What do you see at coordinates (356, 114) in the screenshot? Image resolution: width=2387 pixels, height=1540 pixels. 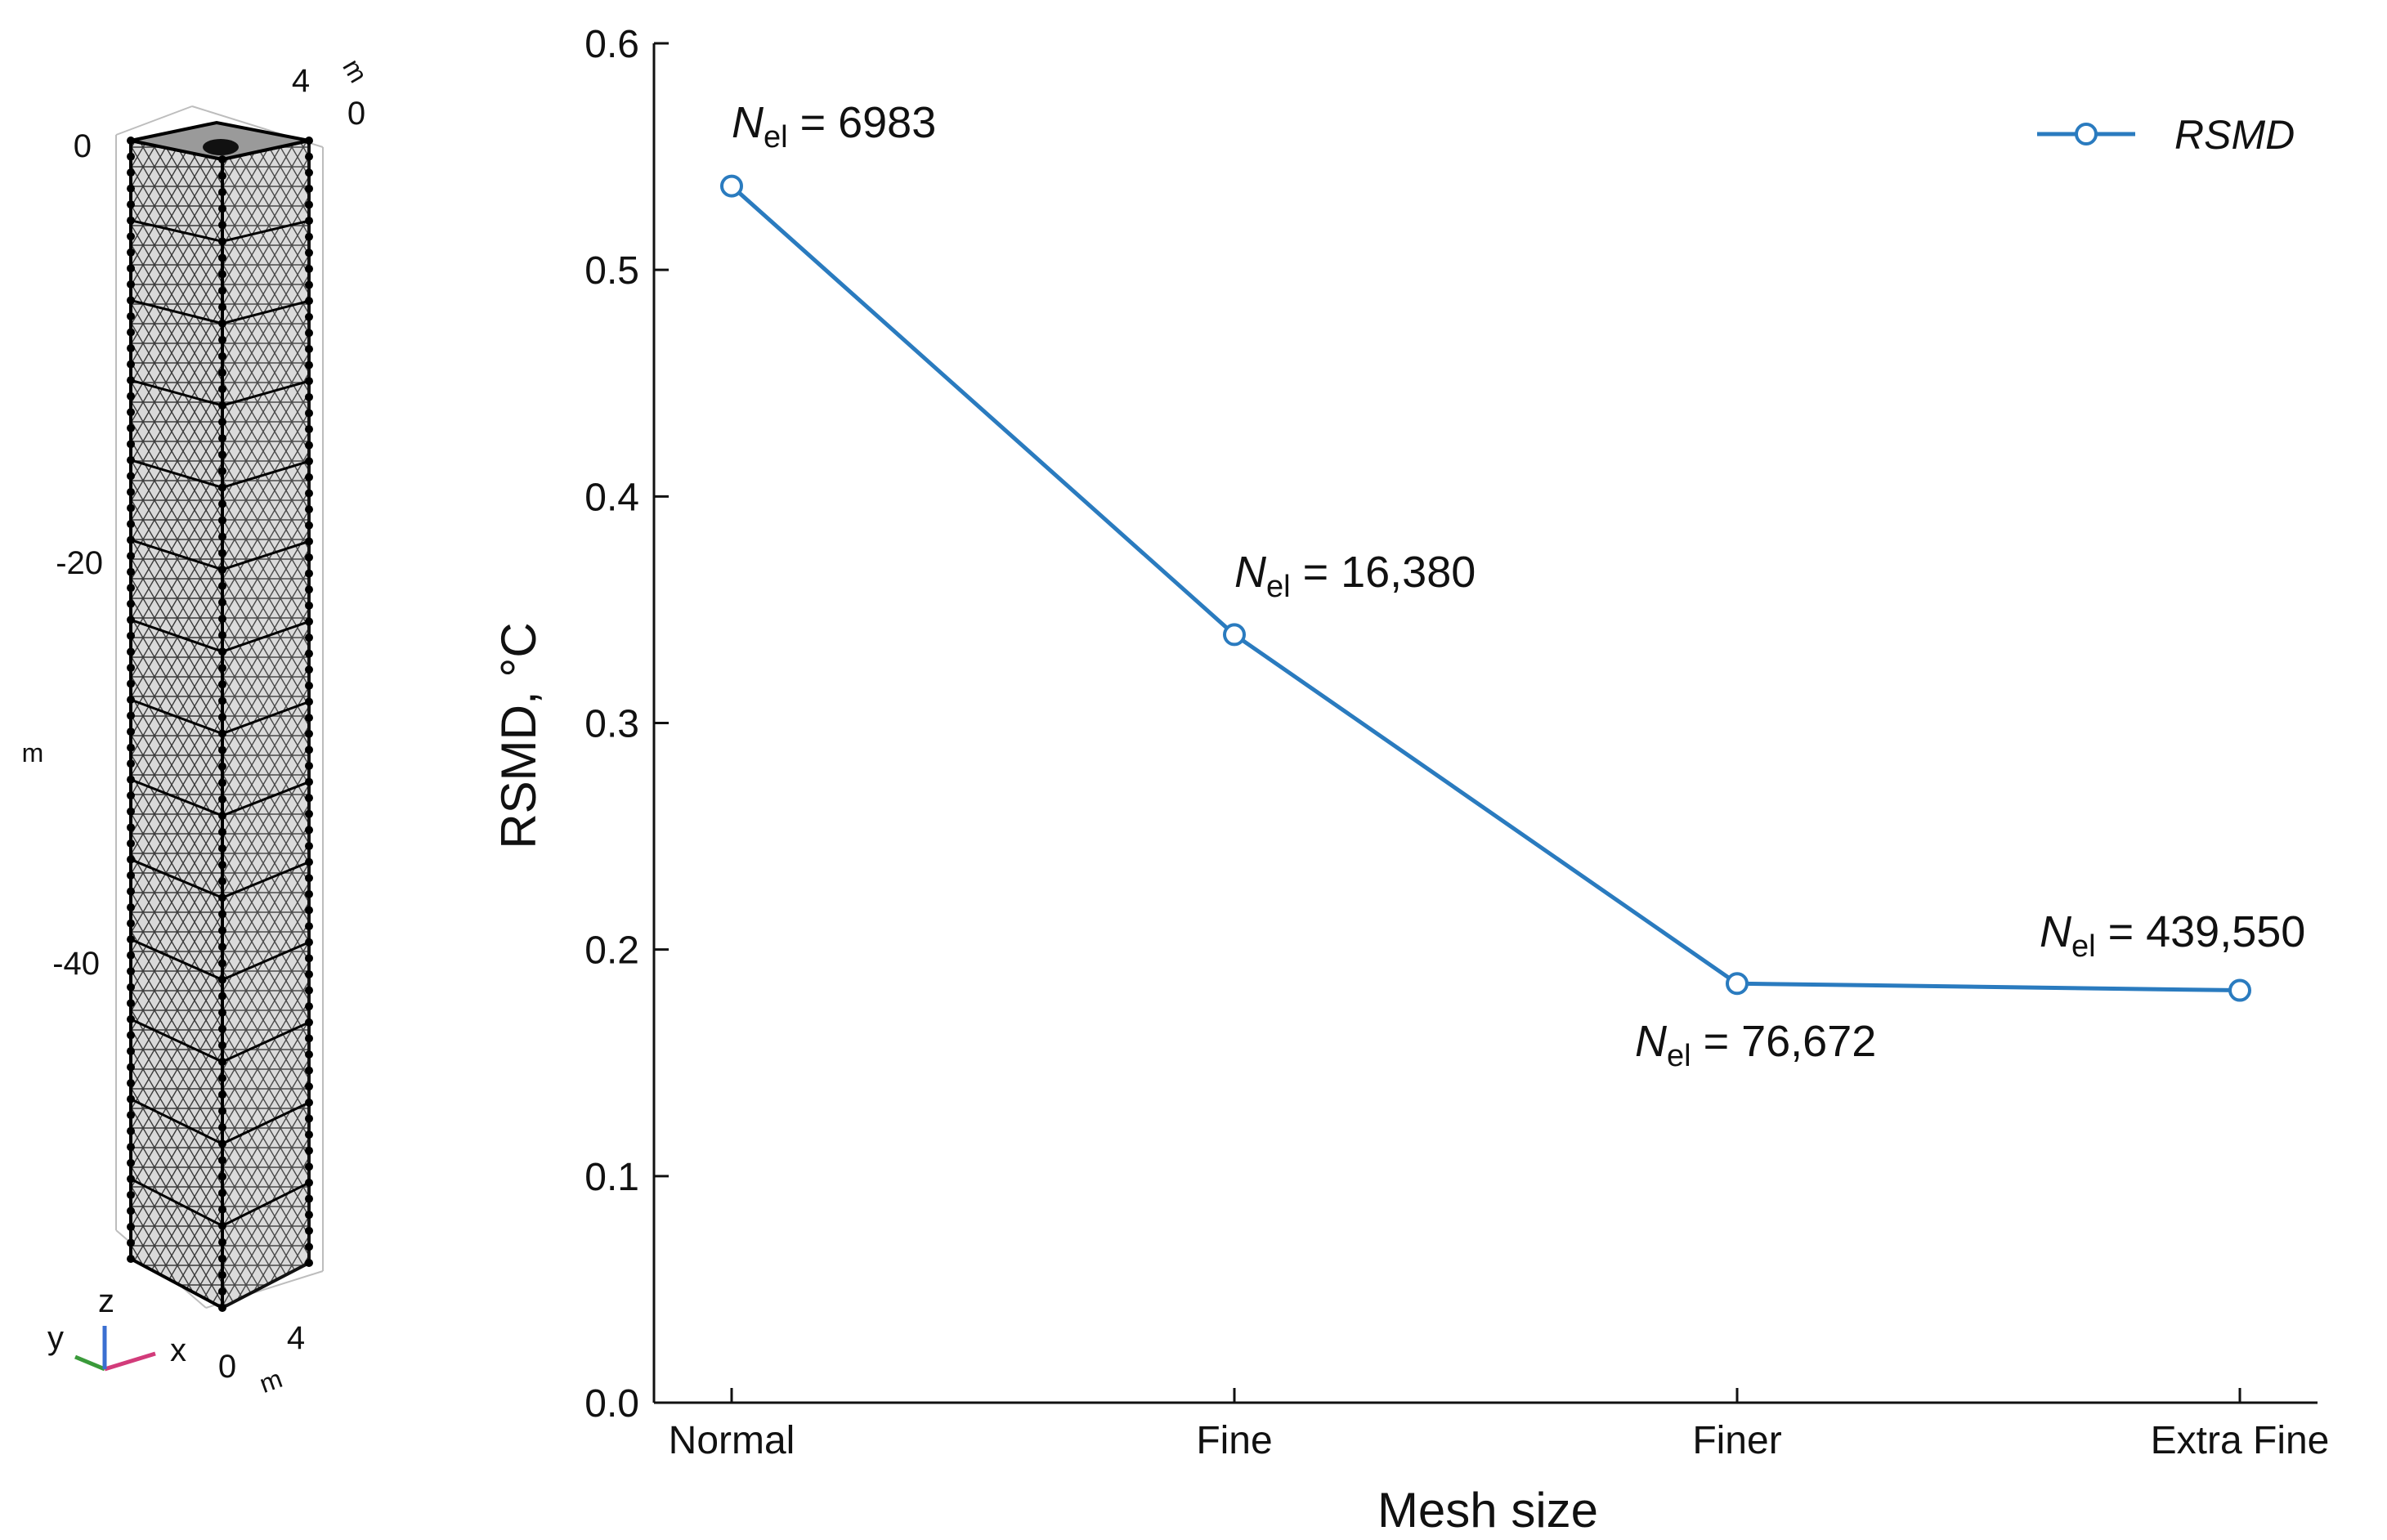 I see `top-tick-0: 0` at bounding box center [356, 114].